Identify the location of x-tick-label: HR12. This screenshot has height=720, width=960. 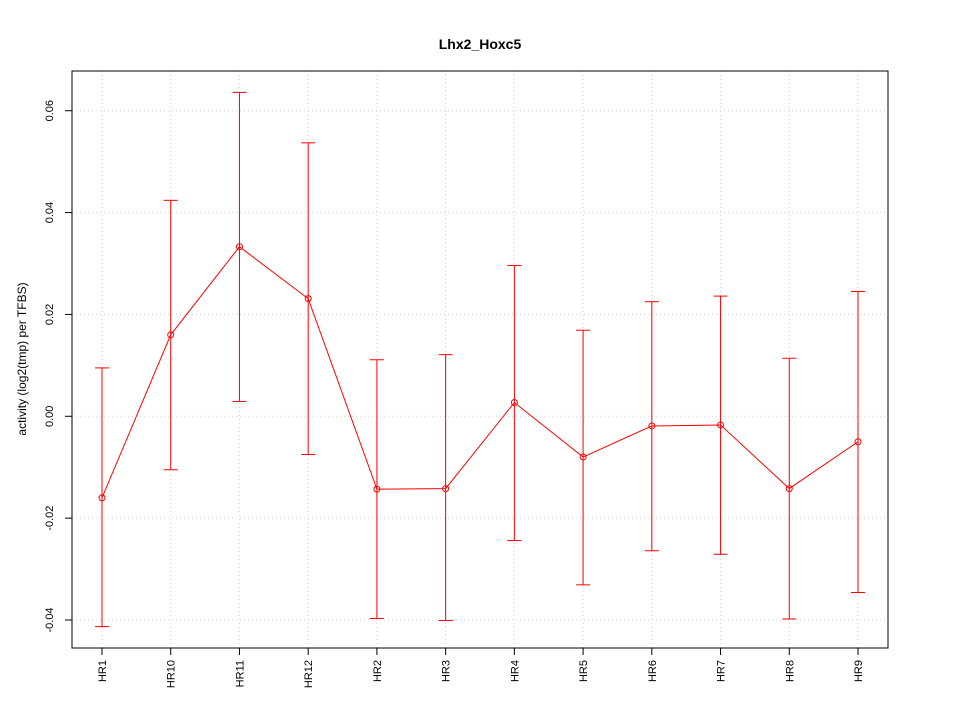
(309, 674).